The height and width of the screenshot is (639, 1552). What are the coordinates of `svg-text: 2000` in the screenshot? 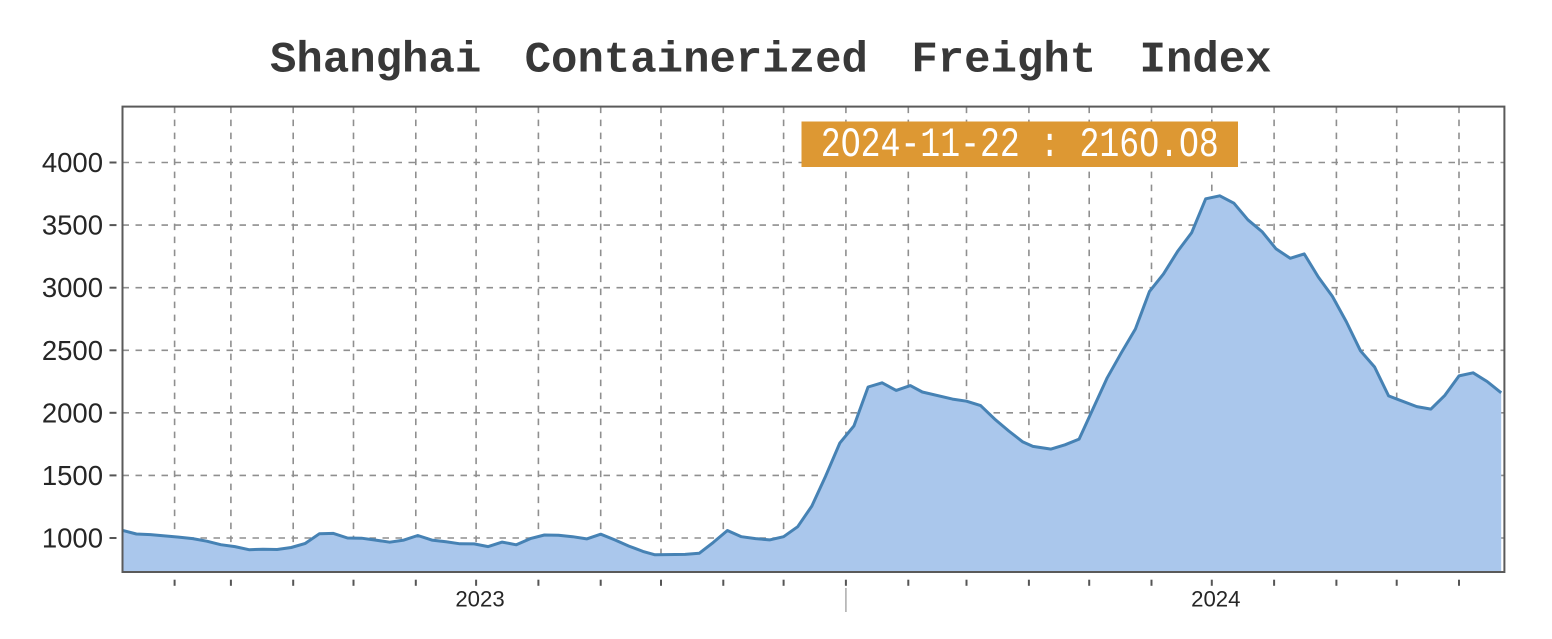 It's located at (72, 412).